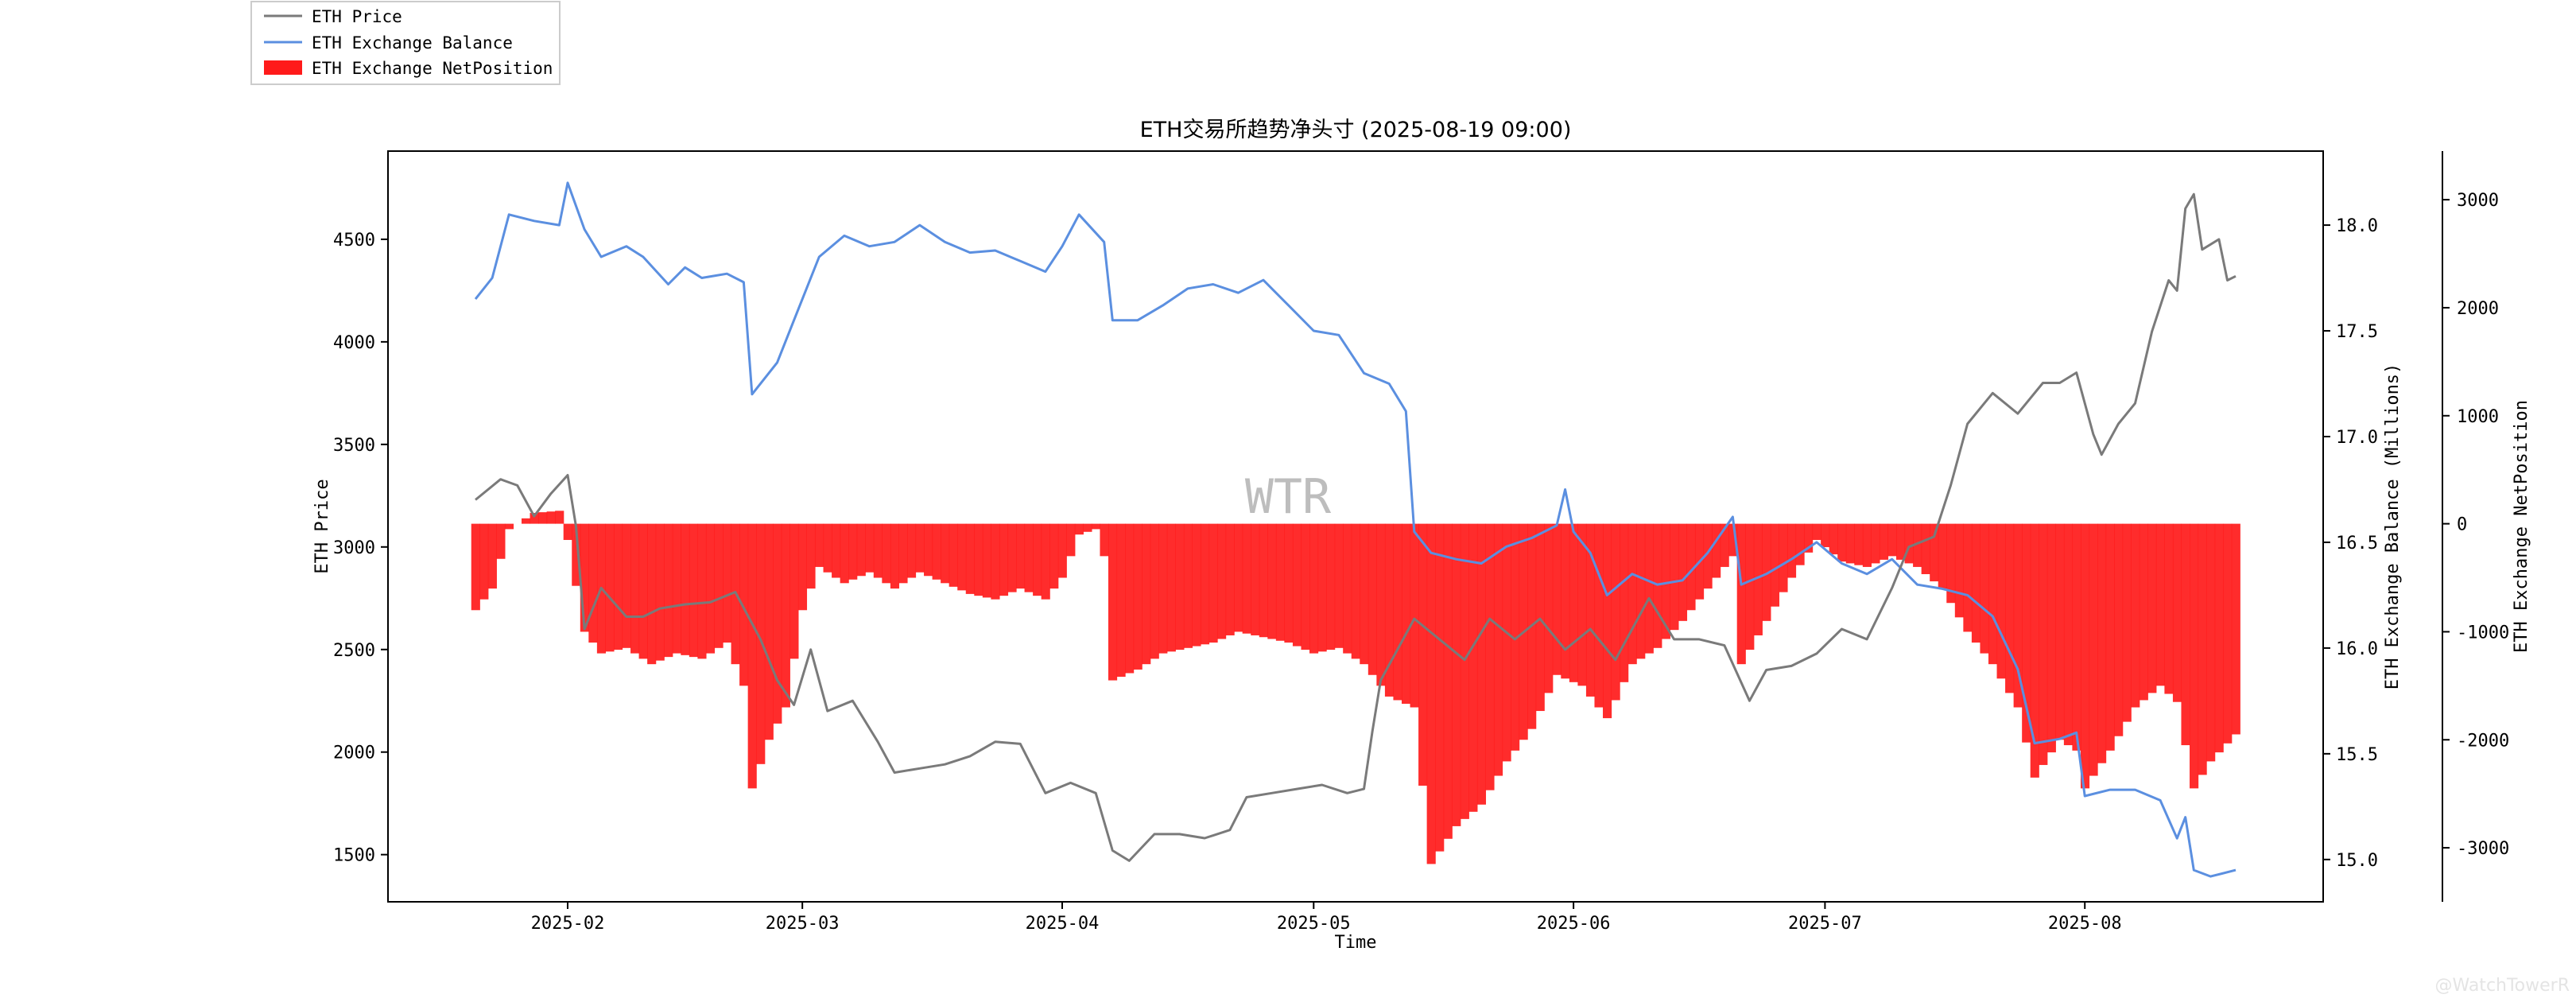 The width and height of the screenshot is (2576, 1002). Describe the element at coordinates (2357, 543) in the screenshot. I see `right1-tick-label: 16.5` at that location.